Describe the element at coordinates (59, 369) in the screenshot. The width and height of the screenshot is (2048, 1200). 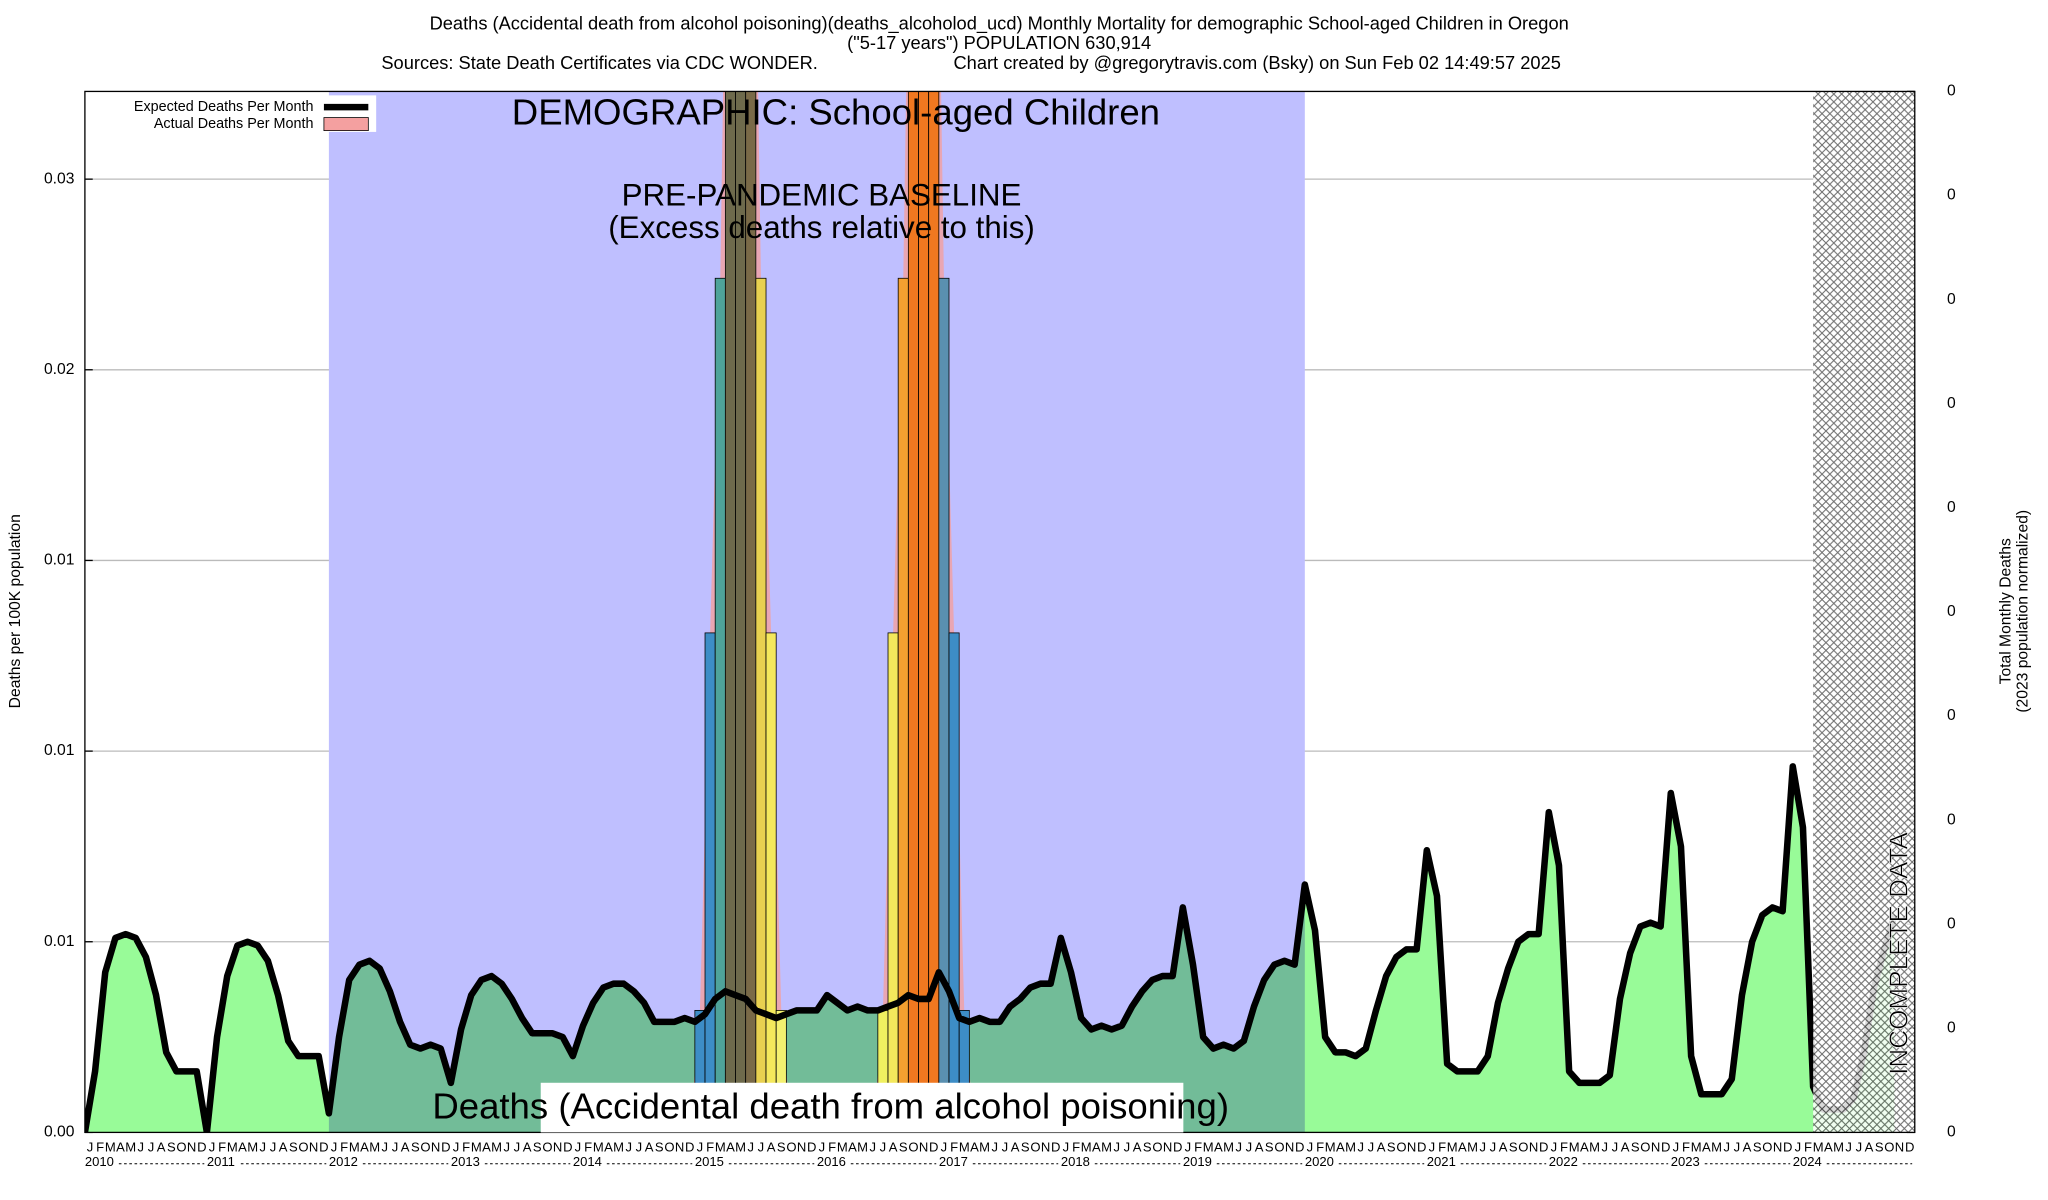
I see `y-tick-label: 0.02` at that location.